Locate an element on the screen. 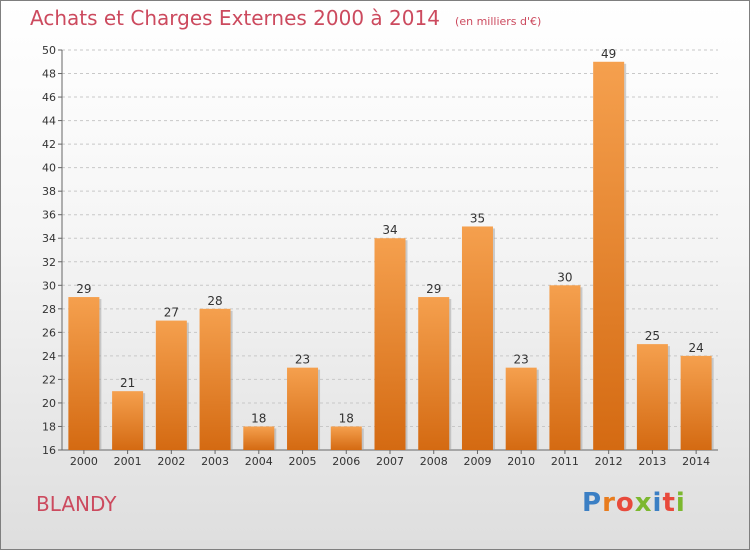 The image size is (750, 550). bar-2012 is located at coordinates (609, 255).